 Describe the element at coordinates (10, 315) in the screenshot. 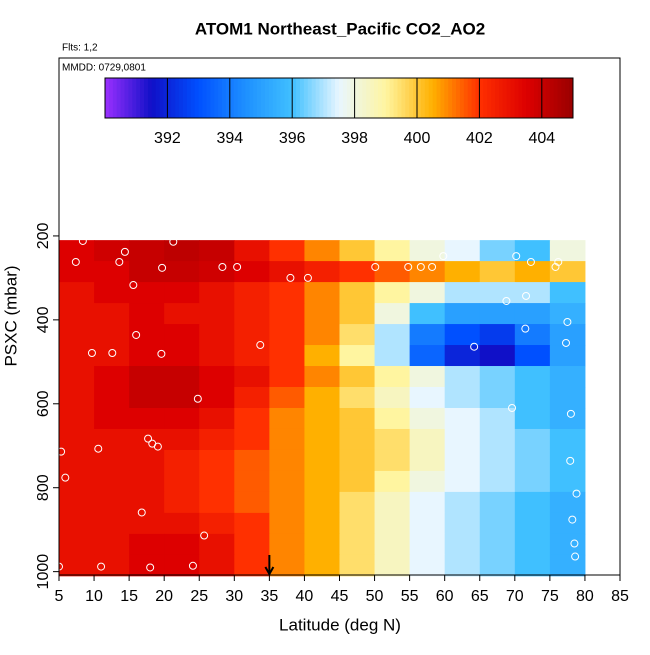

I see `y-axis-label: PSXC (mbar)` at that location.